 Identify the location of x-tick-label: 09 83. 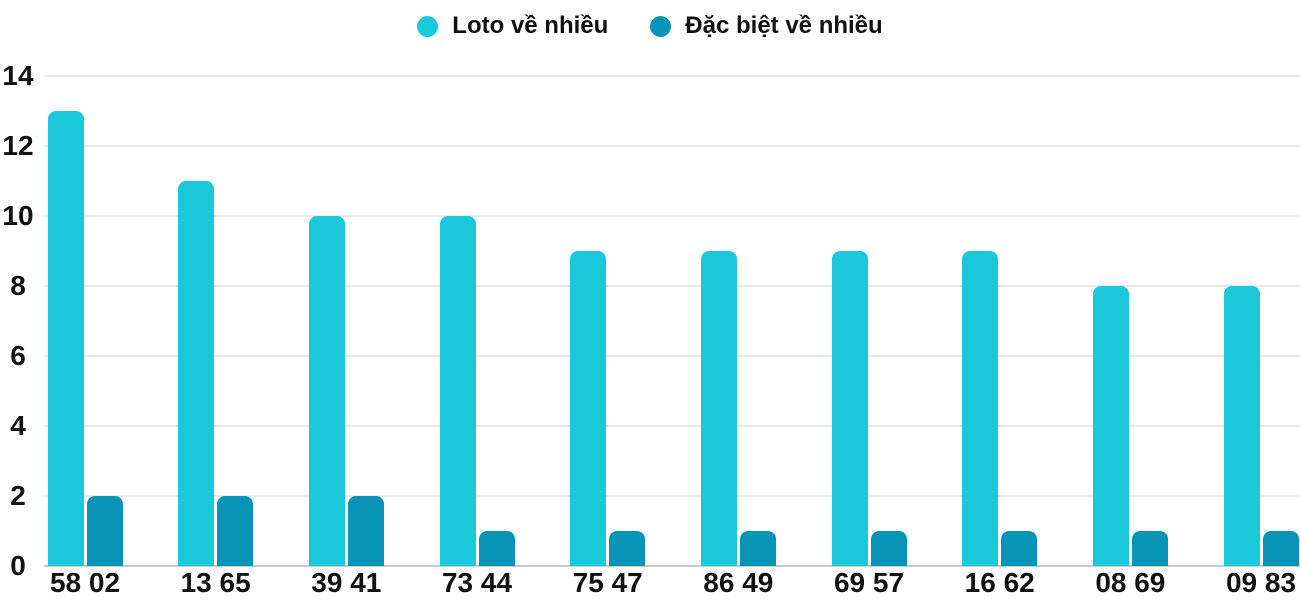
(1261, 582).